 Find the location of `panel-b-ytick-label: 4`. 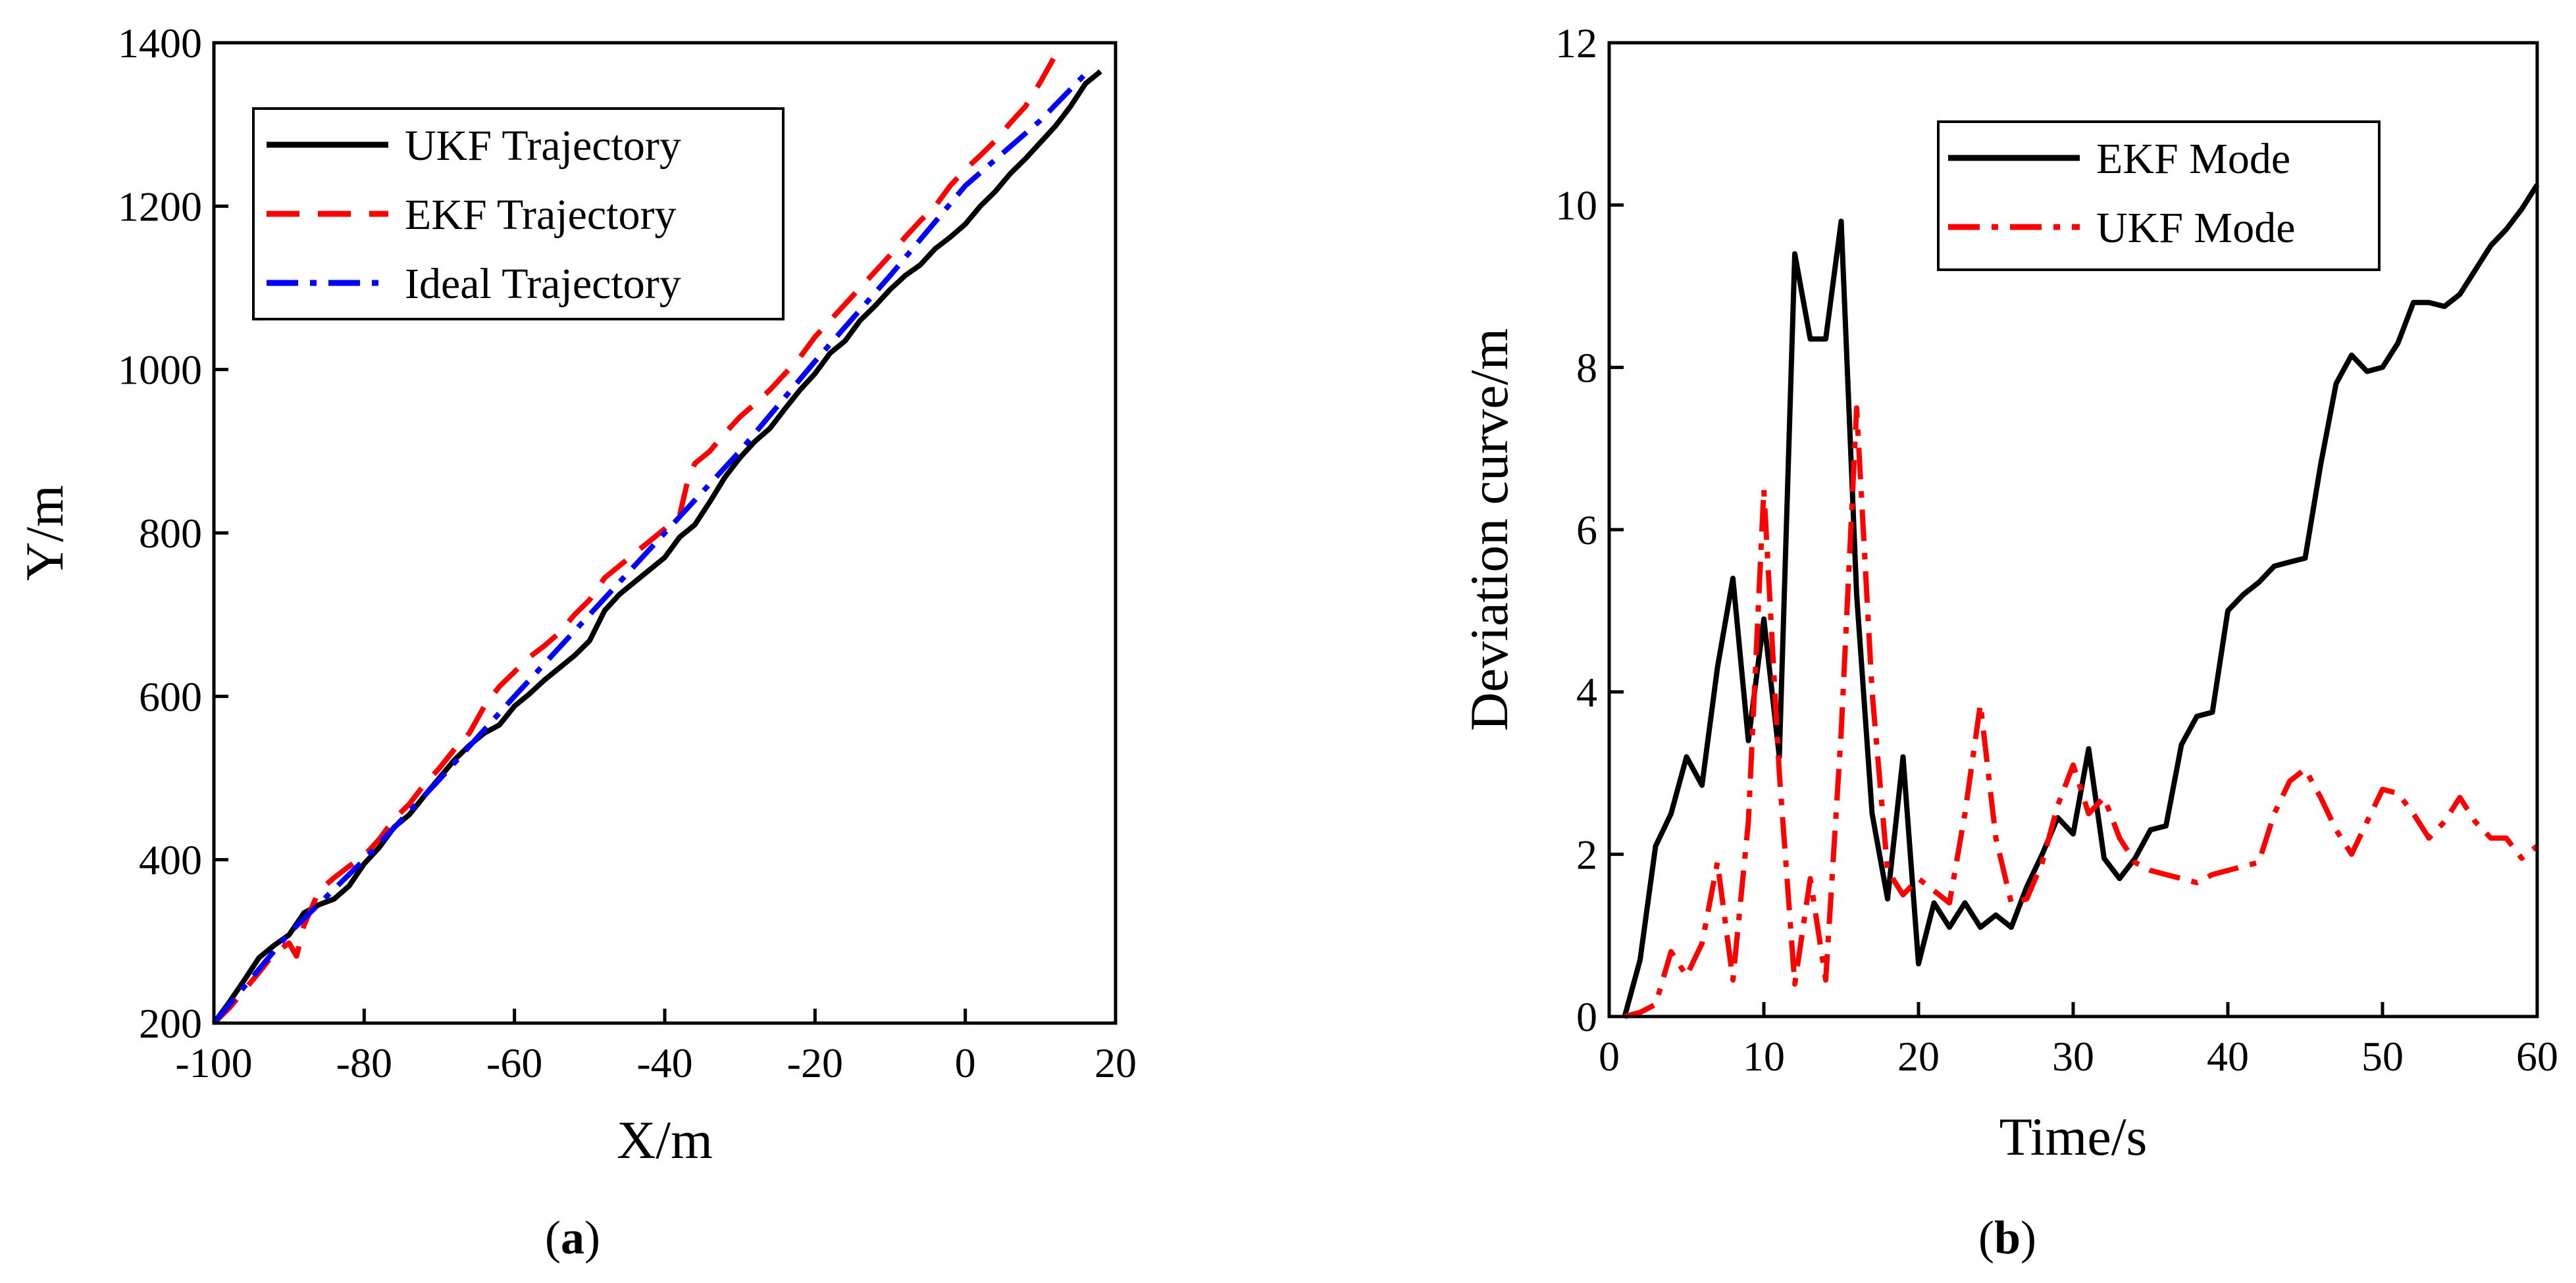

panel-b-ytick-label: 4 is located at coordinates (1586, 692).